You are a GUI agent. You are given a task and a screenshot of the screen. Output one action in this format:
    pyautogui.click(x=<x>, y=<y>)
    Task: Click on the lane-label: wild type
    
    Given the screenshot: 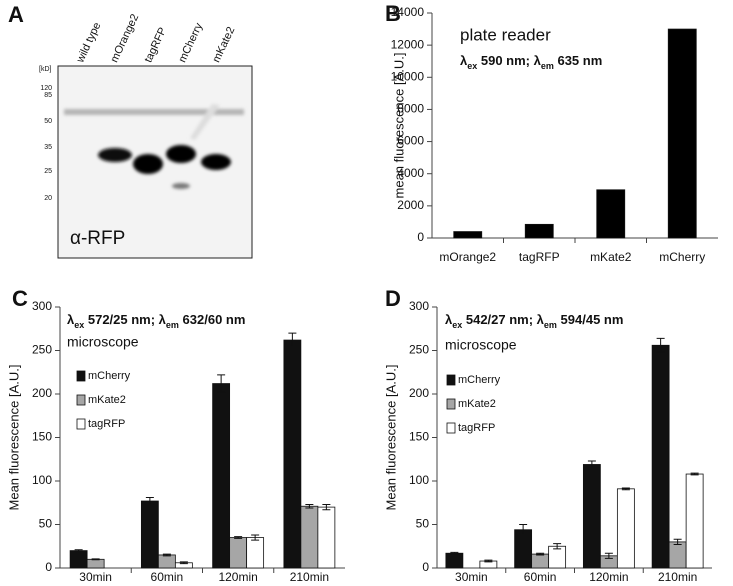 What is the action you would take?
    pyautogui.click(x=88, y=43)
    